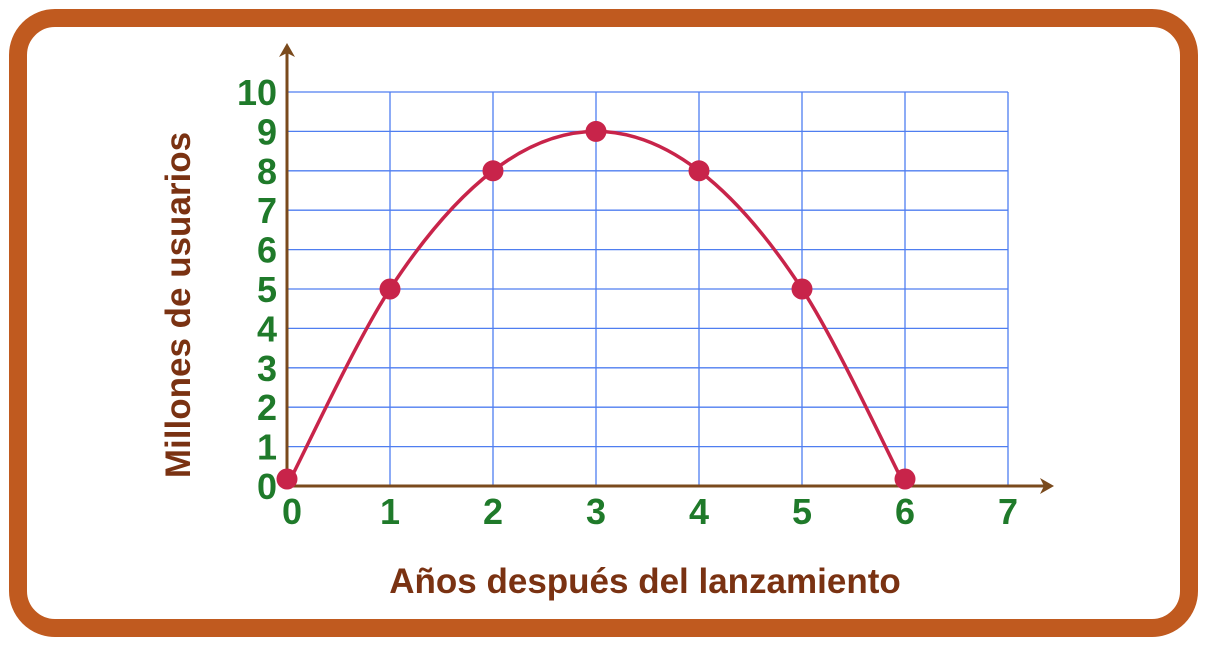  Describe the element at coordinates (699, 511) in the screenshot. I see `x-tick-label: 4` at that location.